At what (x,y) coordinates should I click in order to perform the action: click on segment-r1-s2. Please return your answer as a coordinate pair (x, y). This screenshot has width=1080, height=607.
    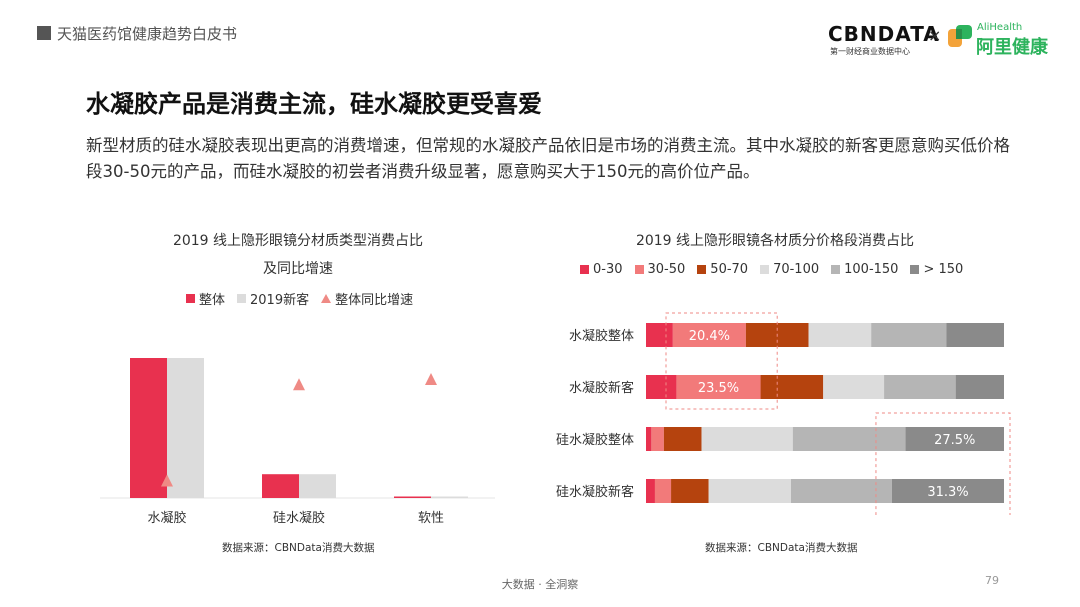
    Looking at the image, I should click on (792, 387).